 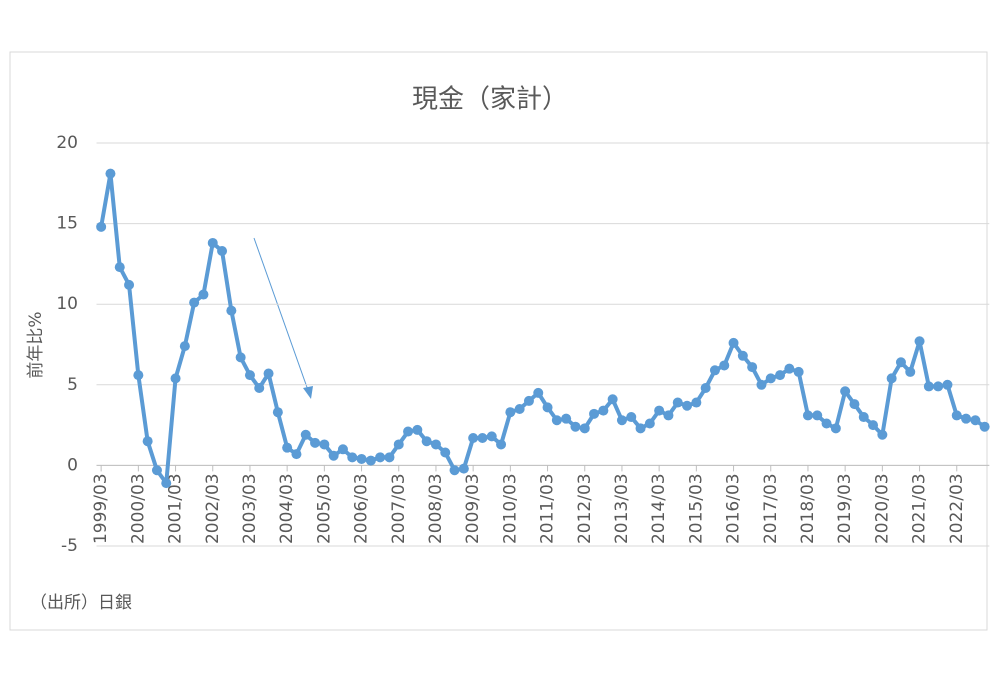 I want to click on source-note: （出所）日銀, so click(x=81, y=603).